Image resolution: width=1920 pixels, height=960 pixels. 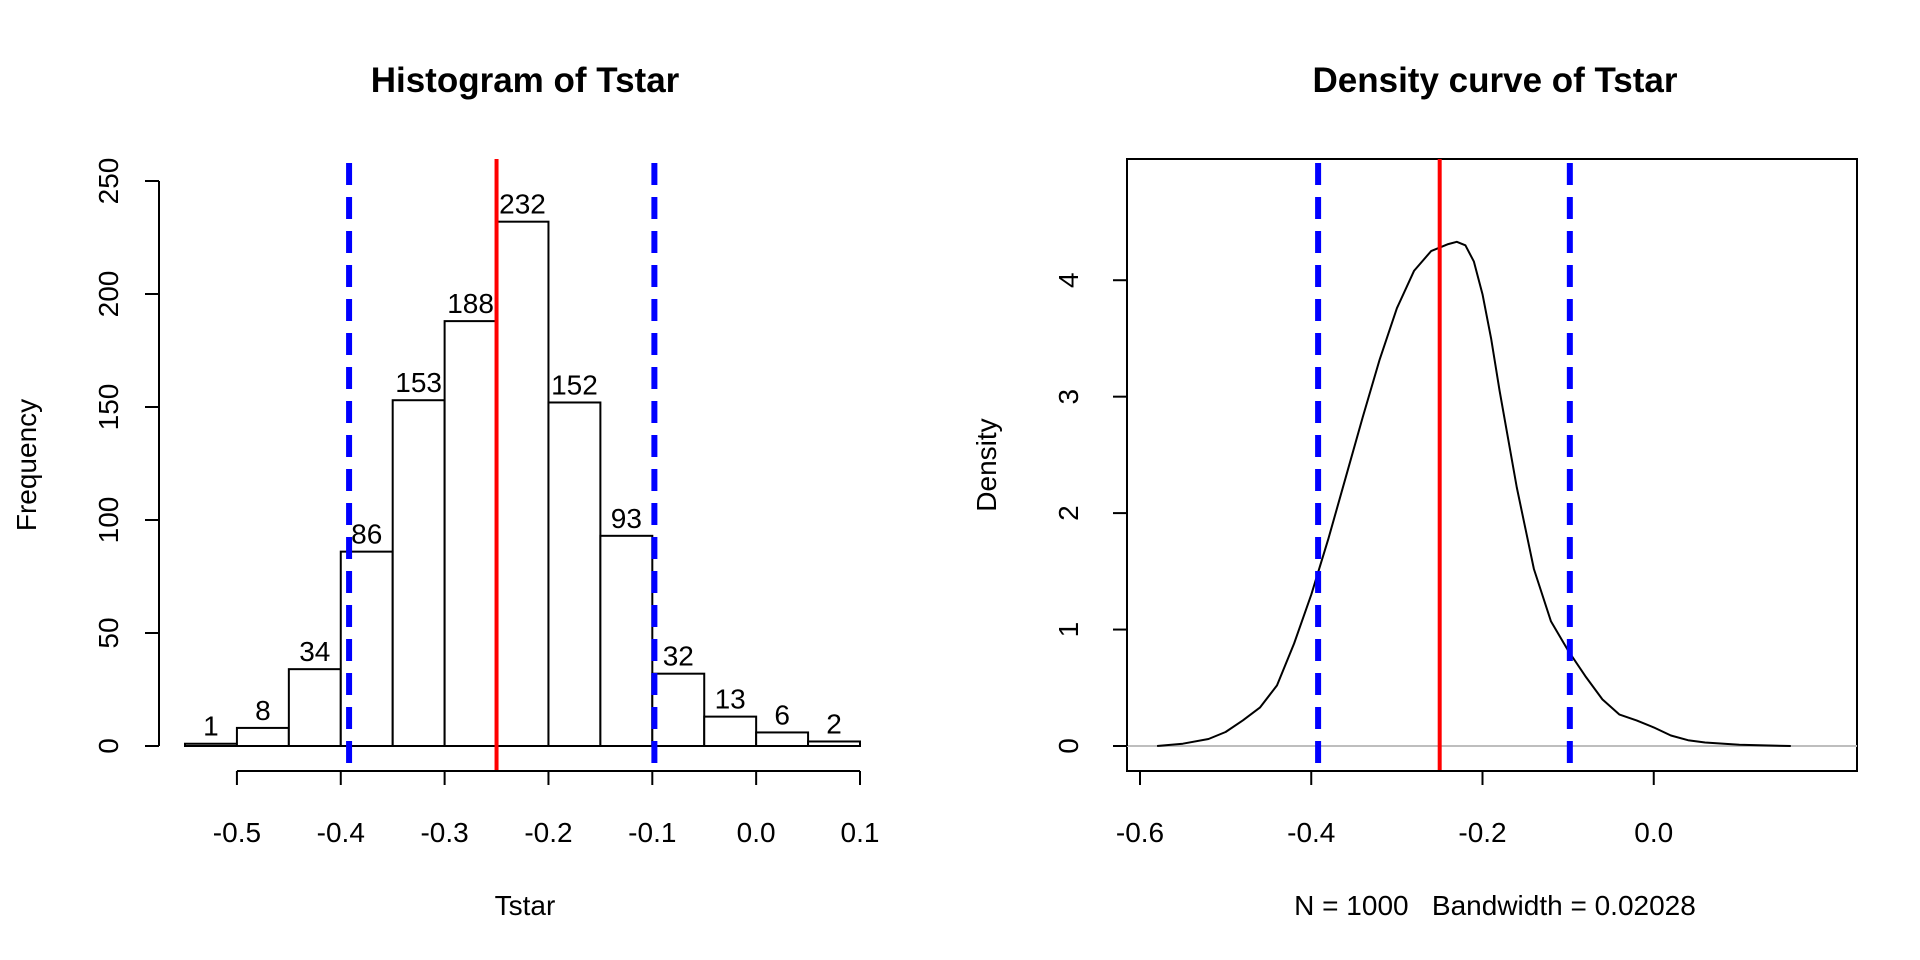 I want to click on histogram-x-tick-label: -0.5, so click(x=237, y=832).